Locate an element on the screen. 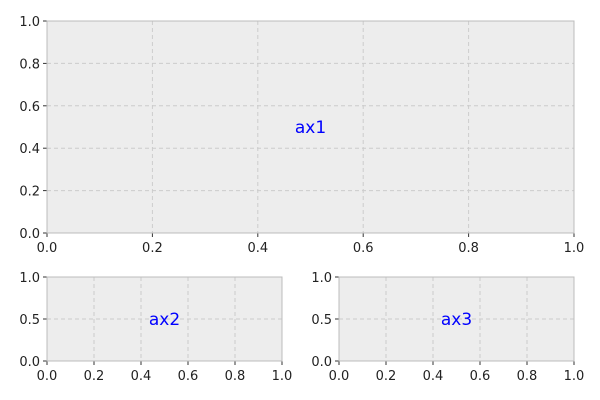 Image resolution: width=600 pixels, height=400 pixels. axes-annotation: ax2 is located at coordinates (164, 320).